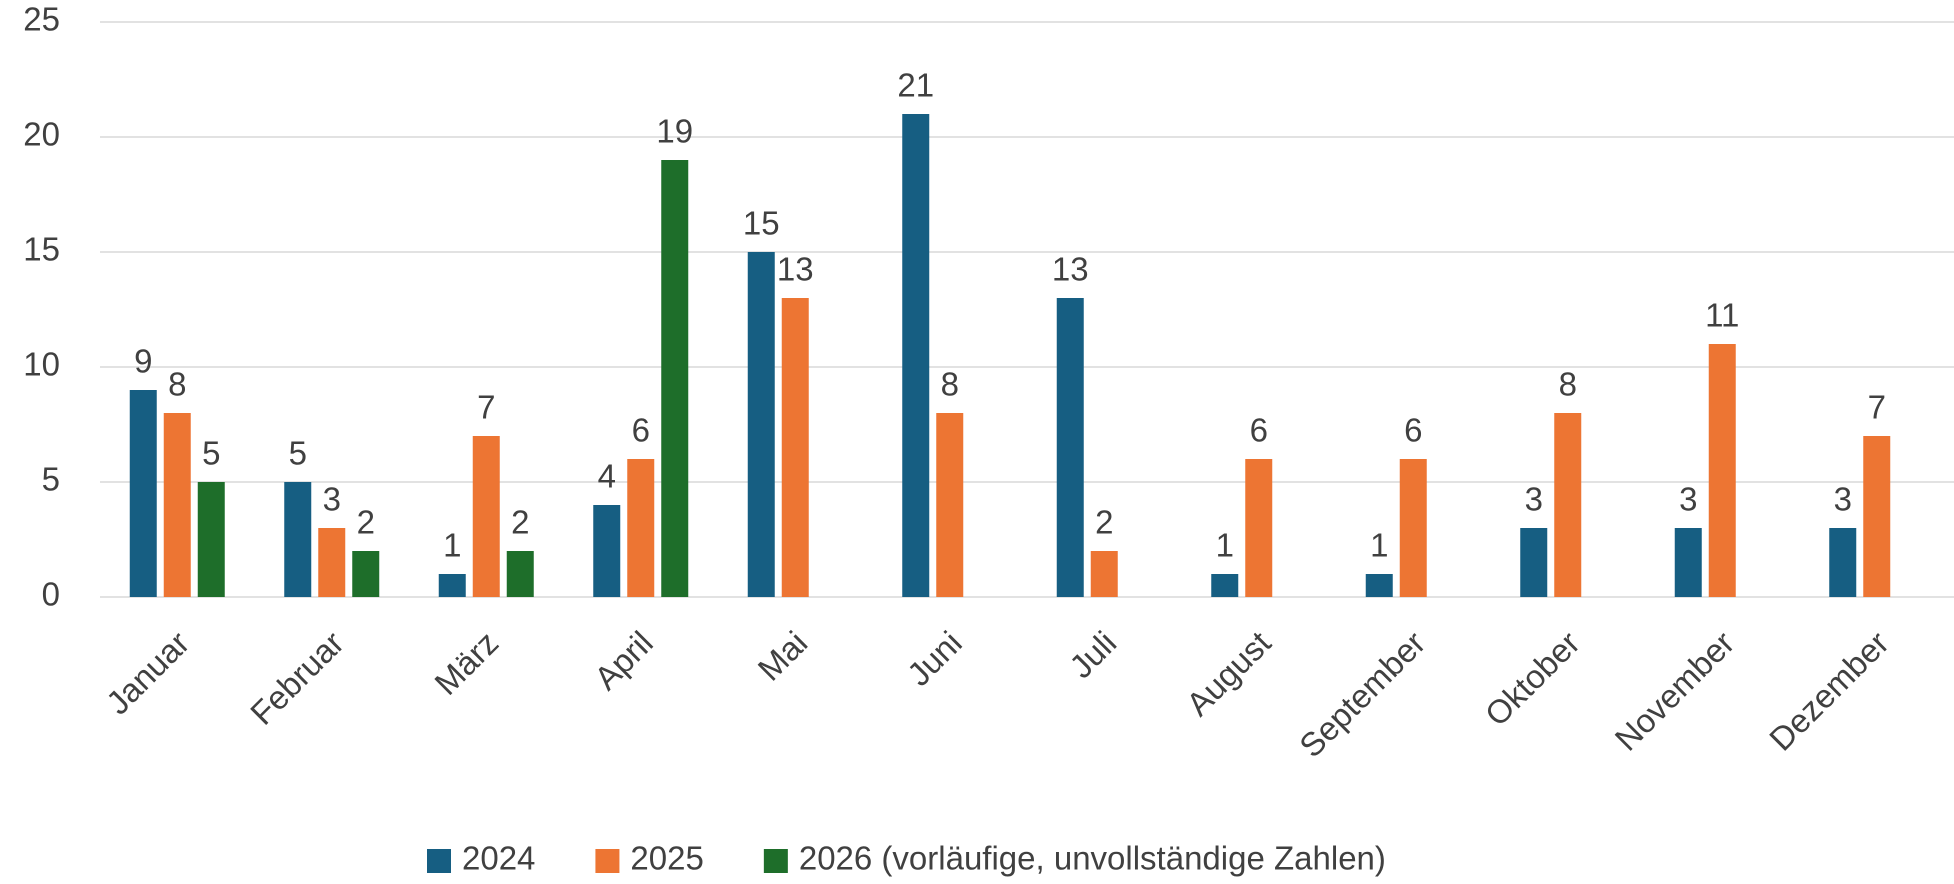 Image resolution: width=1954 pixels, height=884 pixels. Describe the element at coordinates (297, 678) in the screenshot. I see `x-tick-label: Februar` at that location.